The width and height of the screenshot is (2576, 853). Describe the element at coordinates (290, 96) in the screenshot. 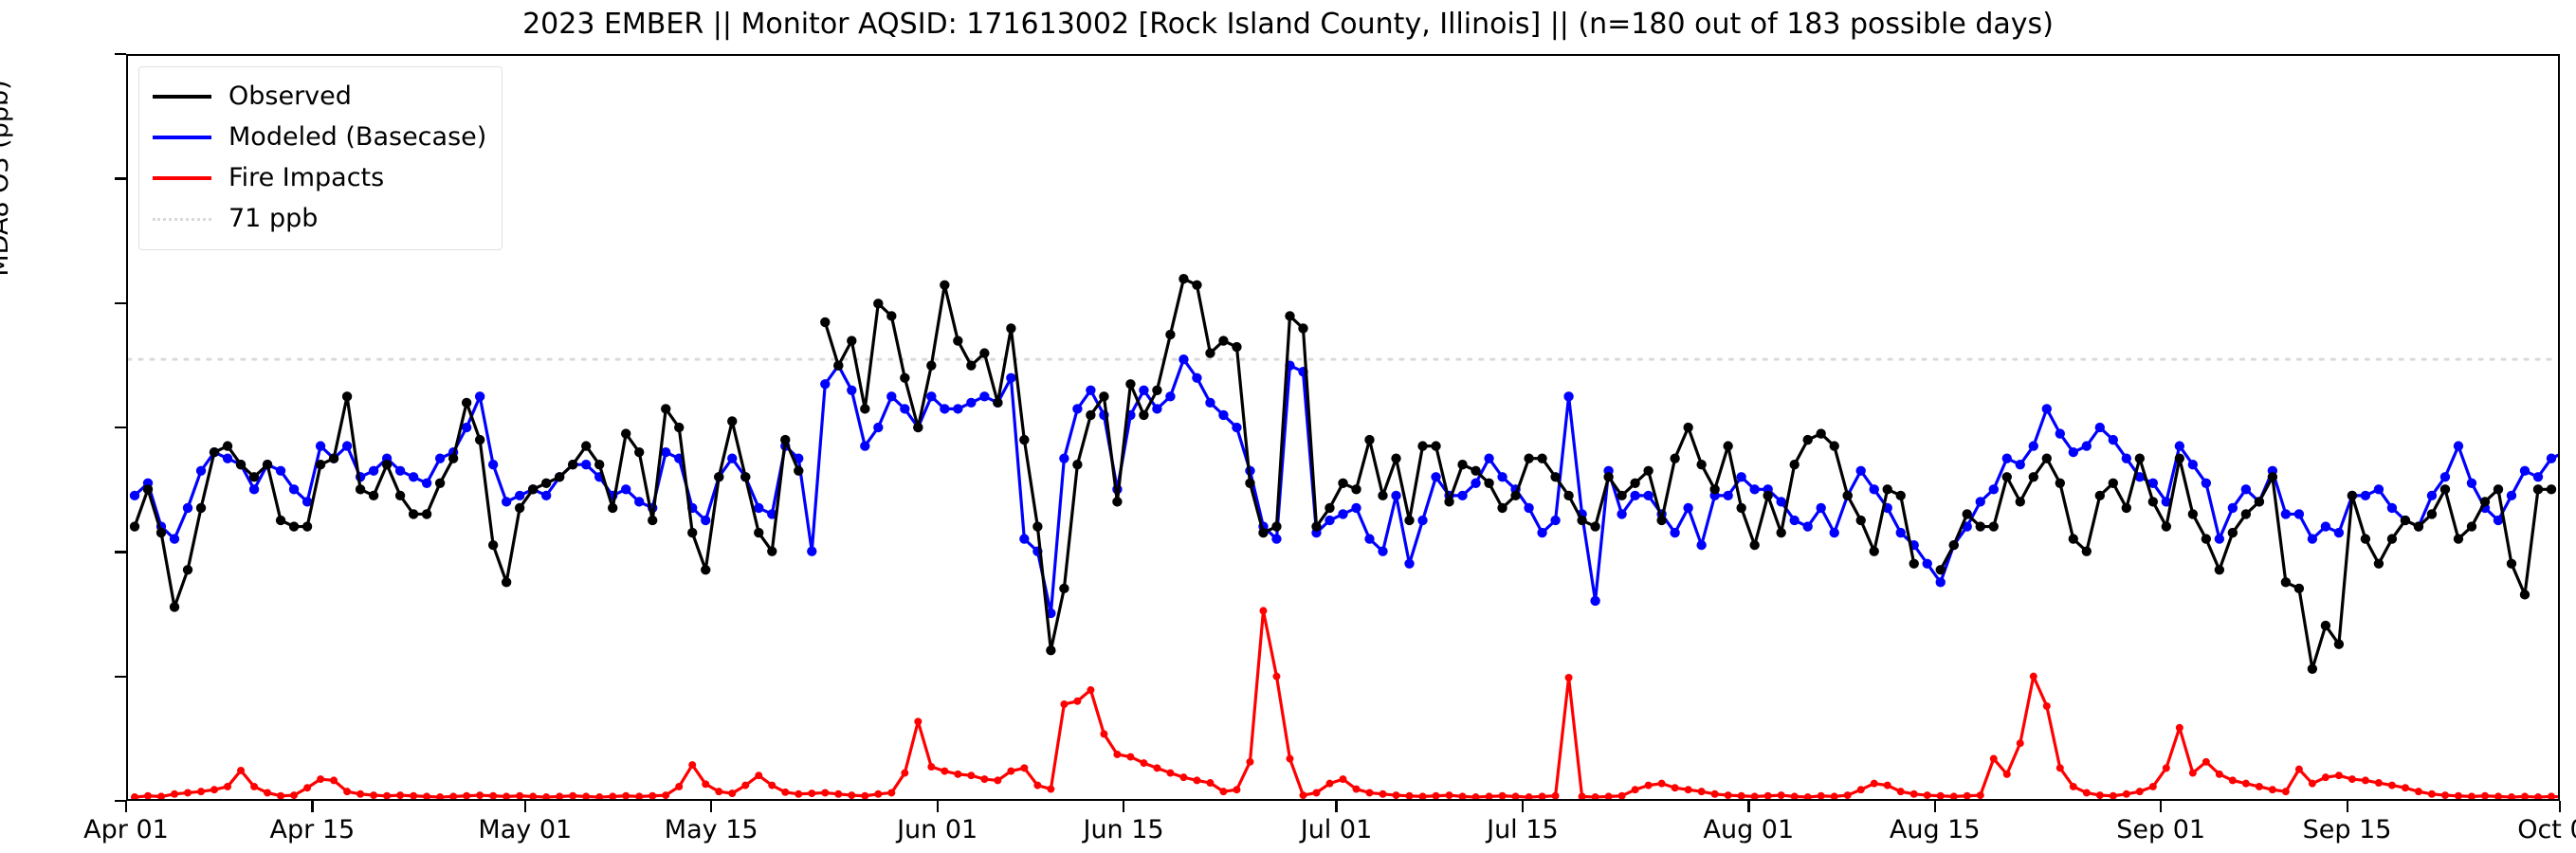

I see `legend-label: Observed` at that location.